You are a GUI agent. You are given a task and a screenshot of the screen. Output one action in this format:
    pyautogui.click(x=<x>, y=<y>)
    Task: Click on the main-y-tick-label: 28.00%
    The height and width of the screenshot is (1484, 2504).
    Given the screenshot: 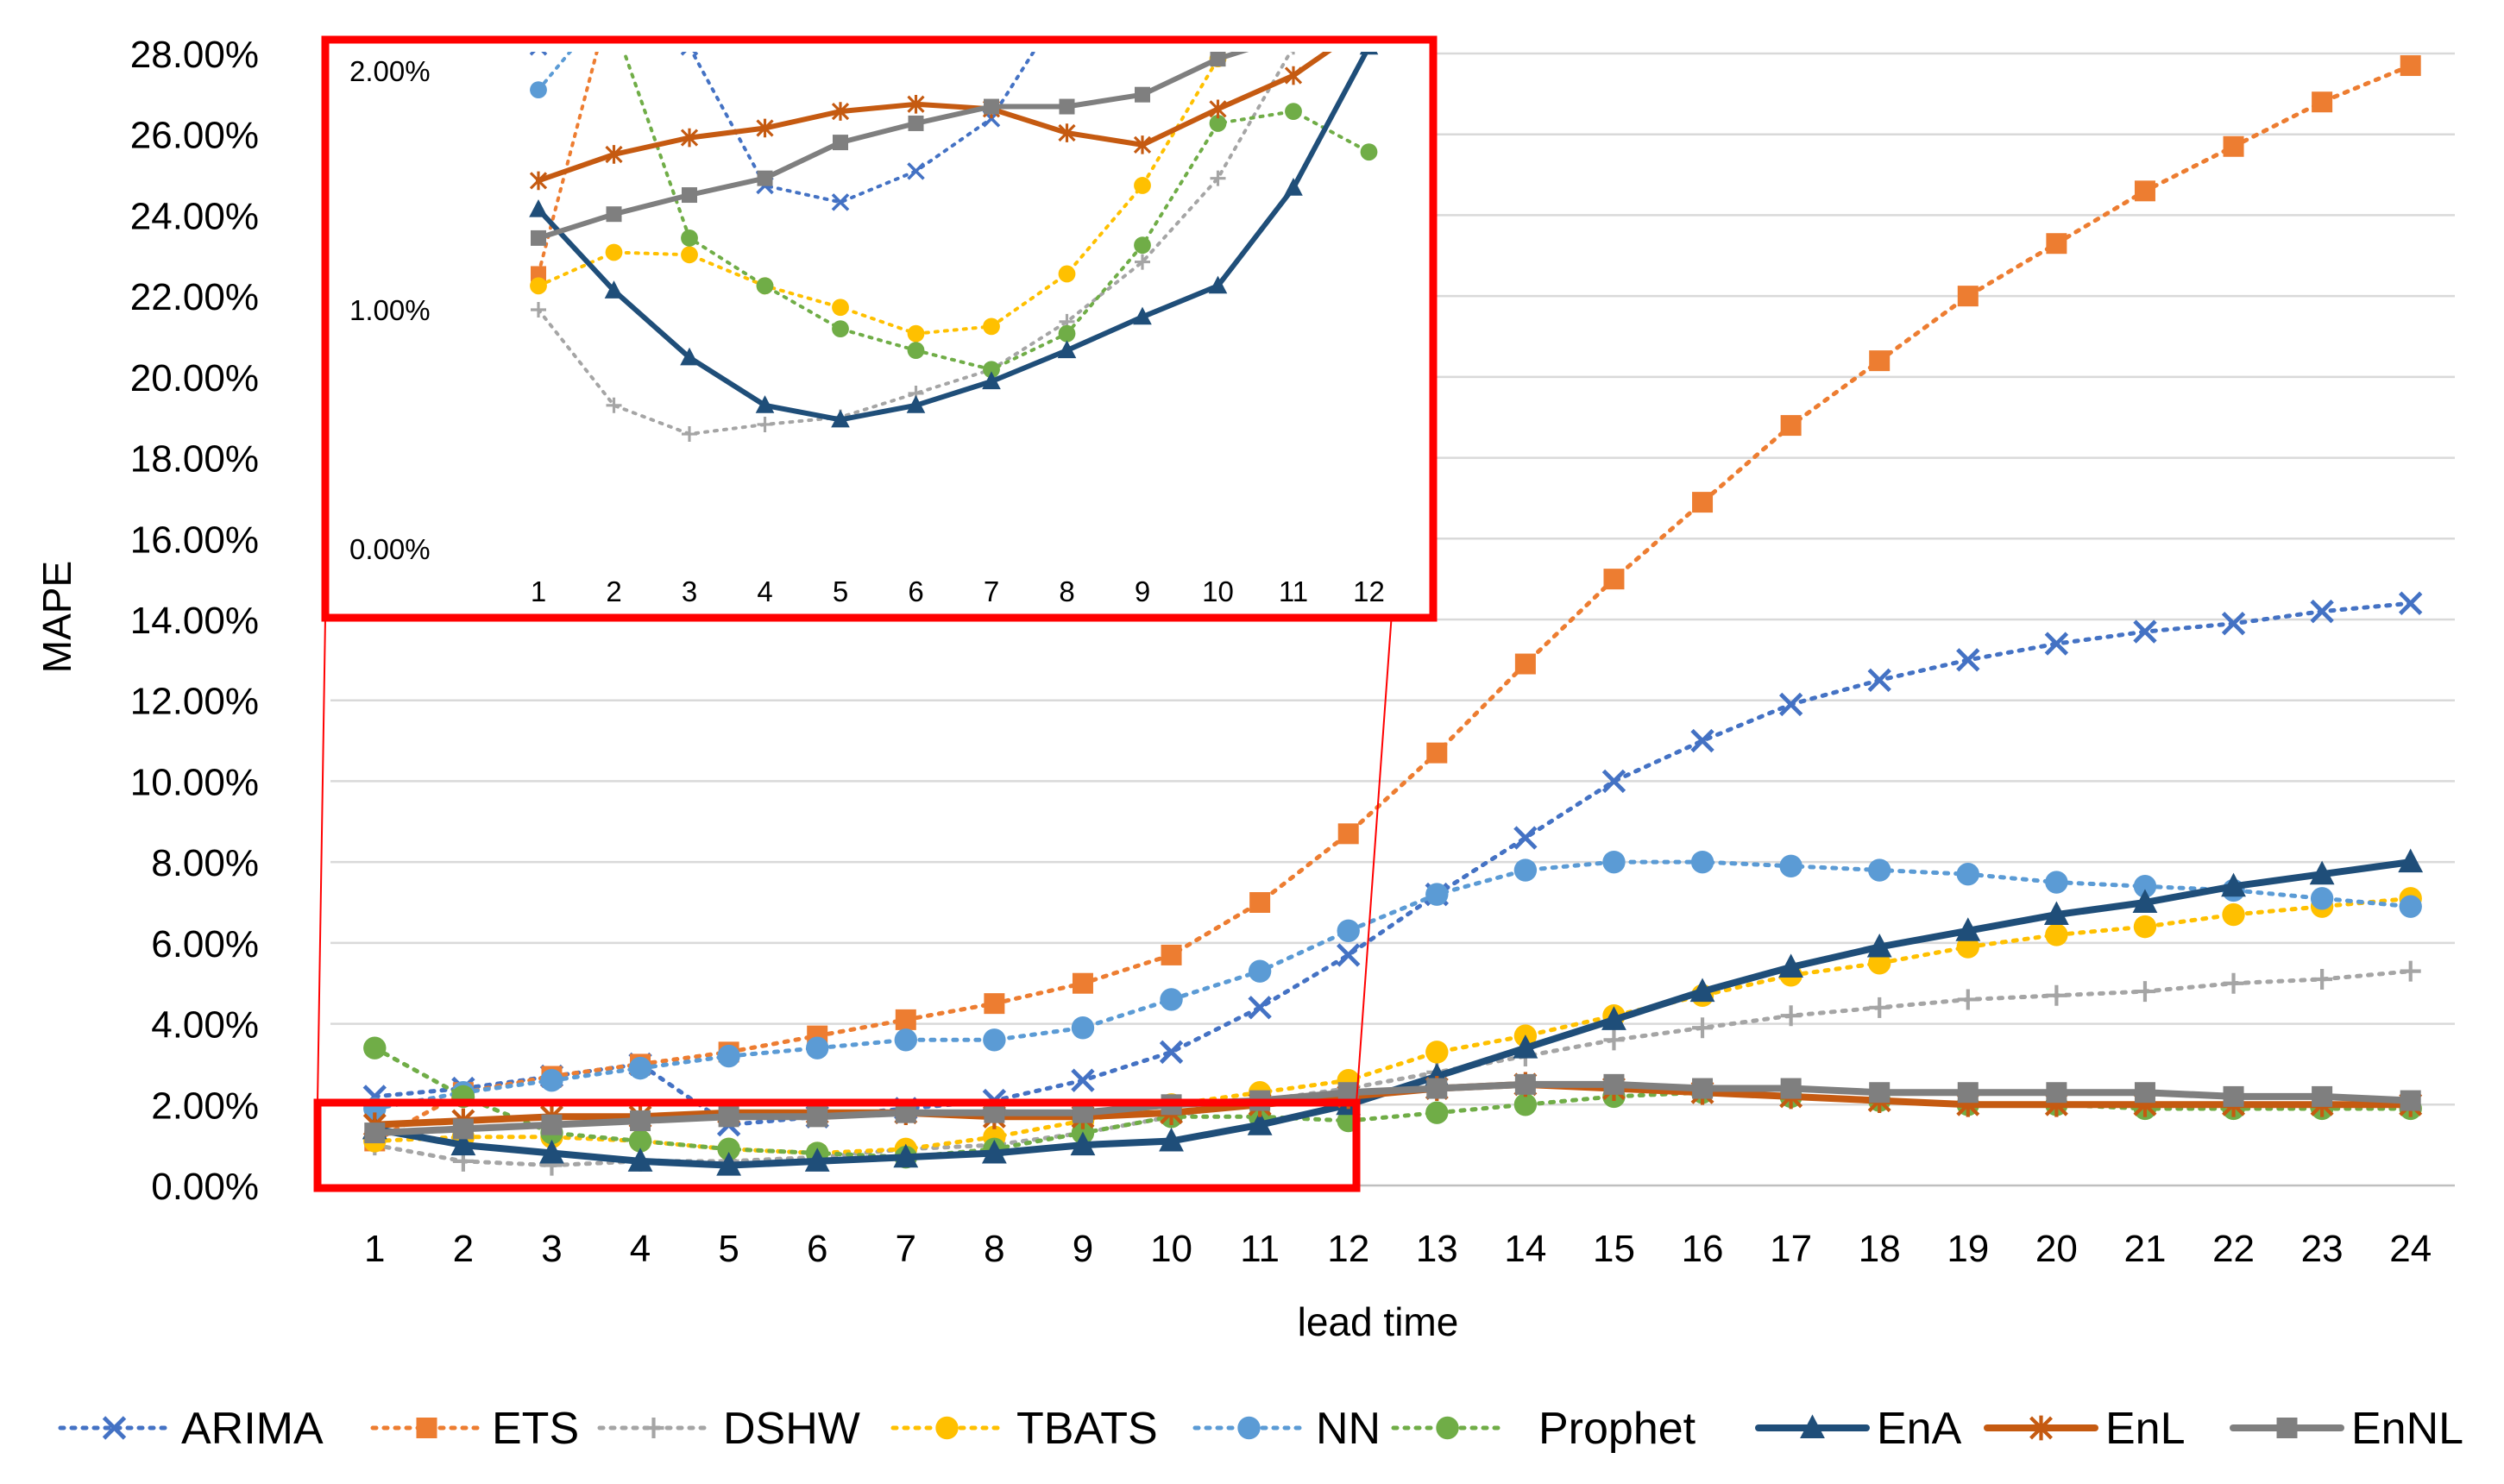 What is the action you would take?
    pyautogui.click(x=194, y=55)
    